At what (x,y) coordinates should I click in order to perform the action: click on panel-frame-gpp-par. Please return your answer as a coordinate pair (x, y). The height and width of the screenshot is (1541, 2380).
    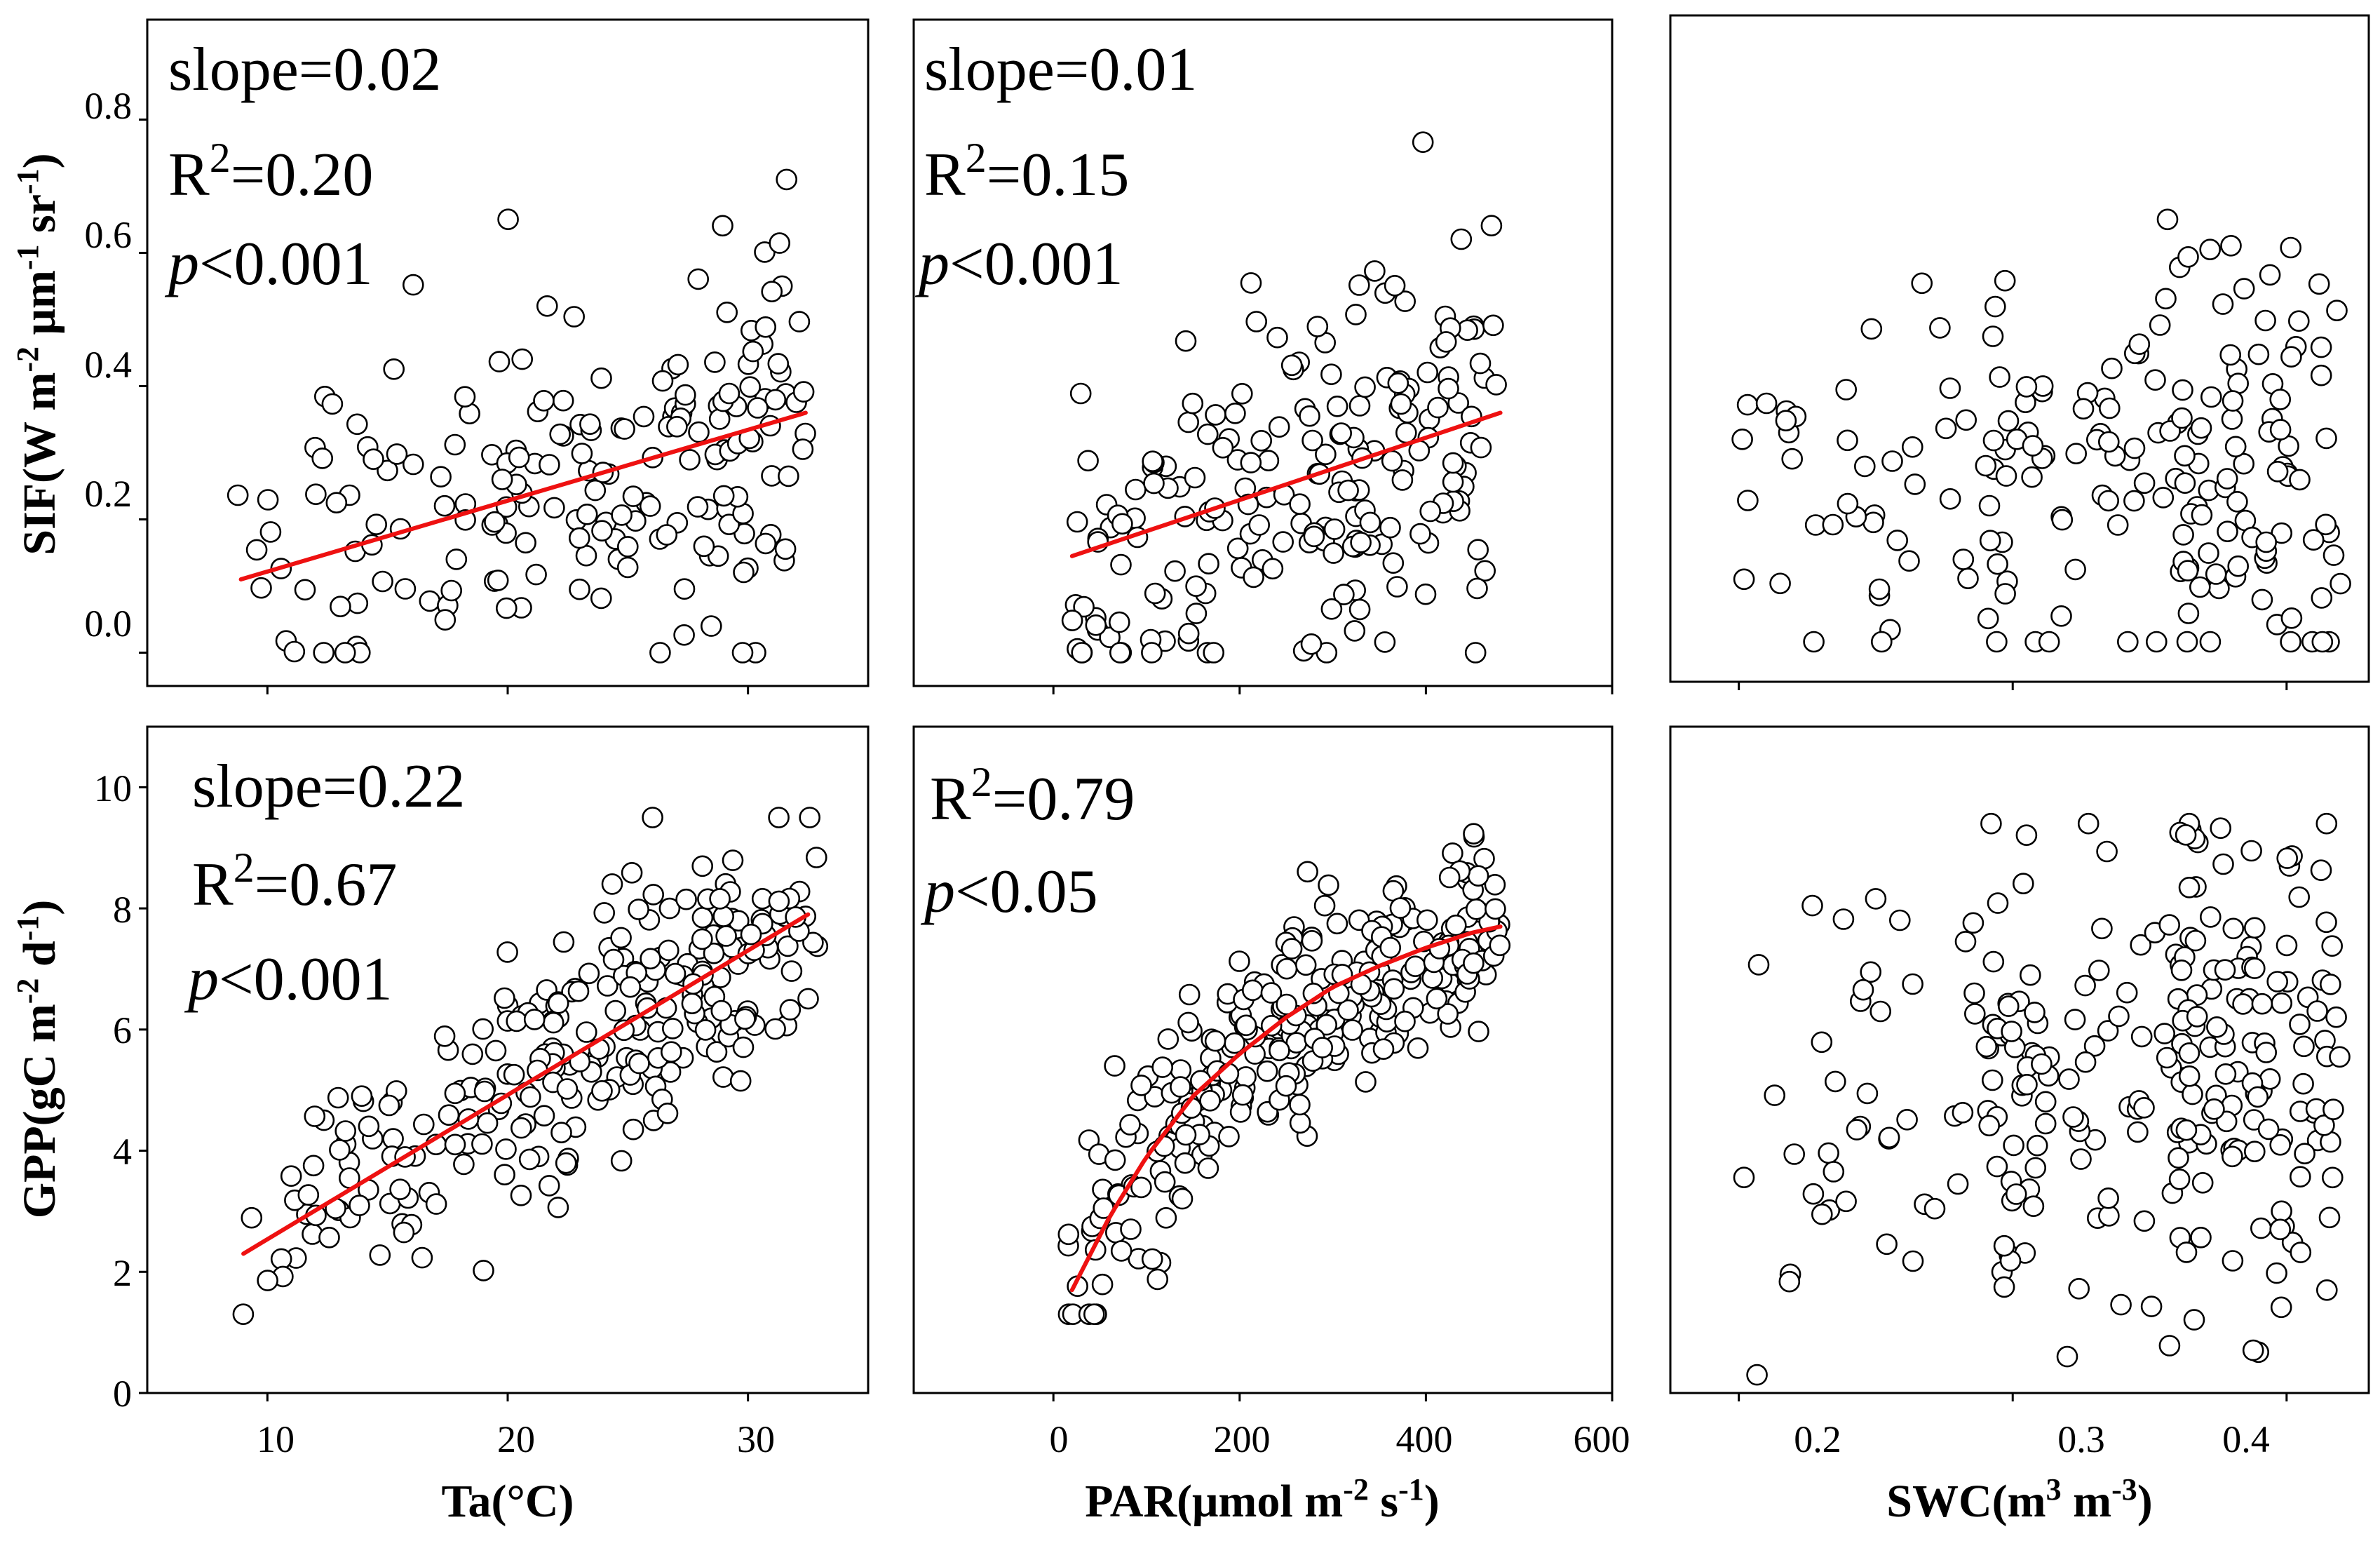
    Looking at the image, I should click on (1263, 1059).